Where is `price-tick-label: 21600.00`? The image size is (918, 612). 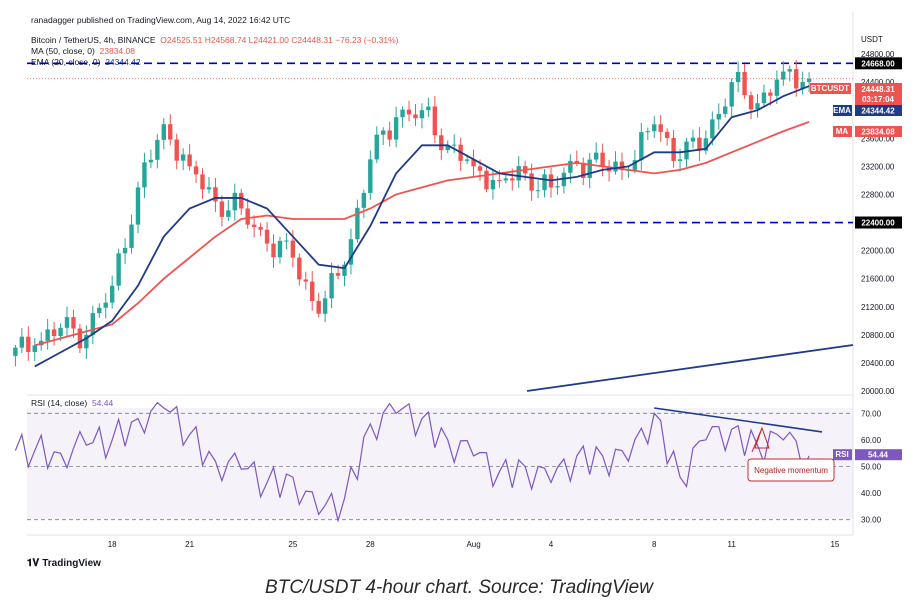
price-tick-label: 21600.00 is located at coordinates (878, 279).